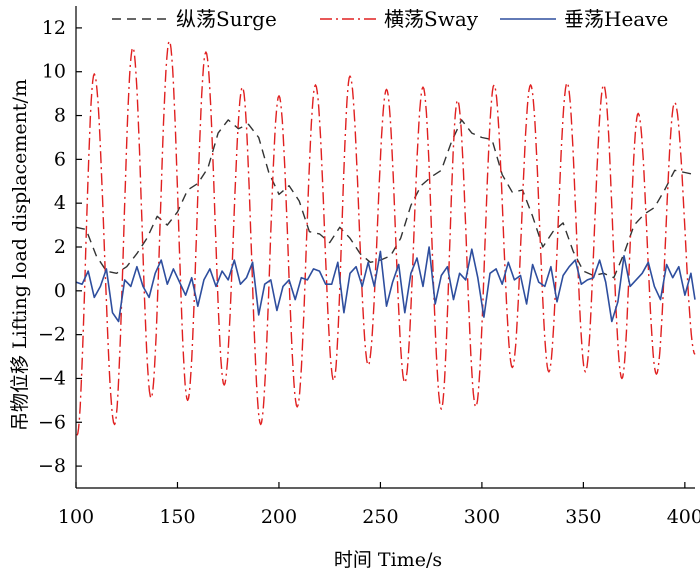 This screenshot has height=579, width=700. Describe the element at coordinates (60, 159) in the screenshot. I see `y-tick-label-3: 6` at that location.